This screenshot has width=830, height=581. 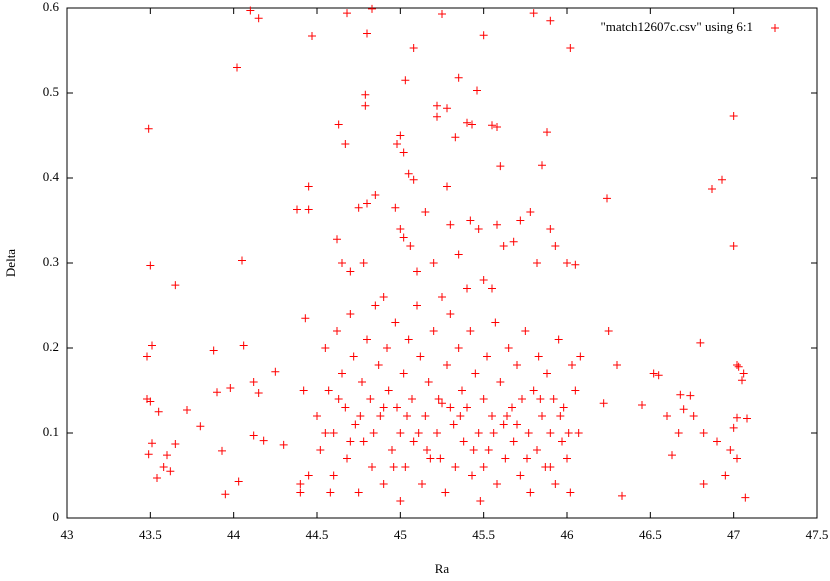 I want to click on x-tick-label: 45.5, so click(x=483, y=534).